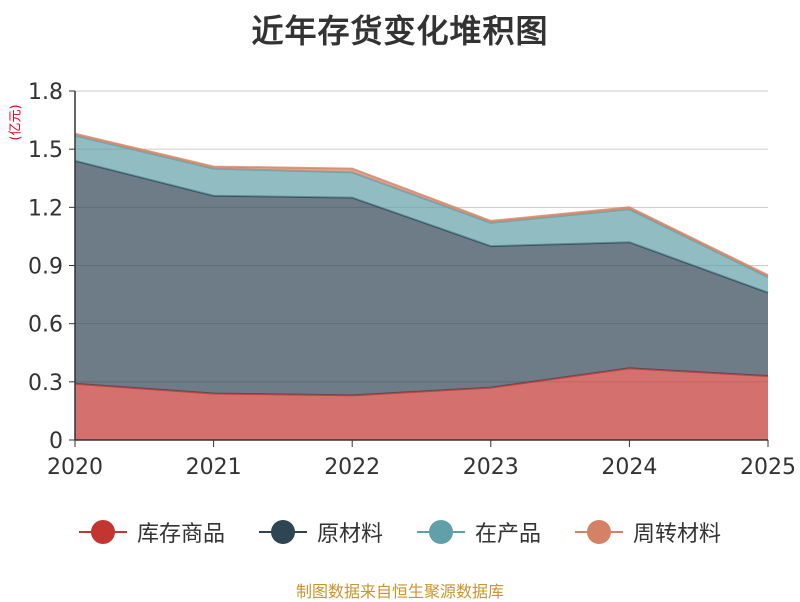 Image resolution: width=800 pixels, height=602 pixels. I want to click on x-tick-label: 2025, so click(768, 467).